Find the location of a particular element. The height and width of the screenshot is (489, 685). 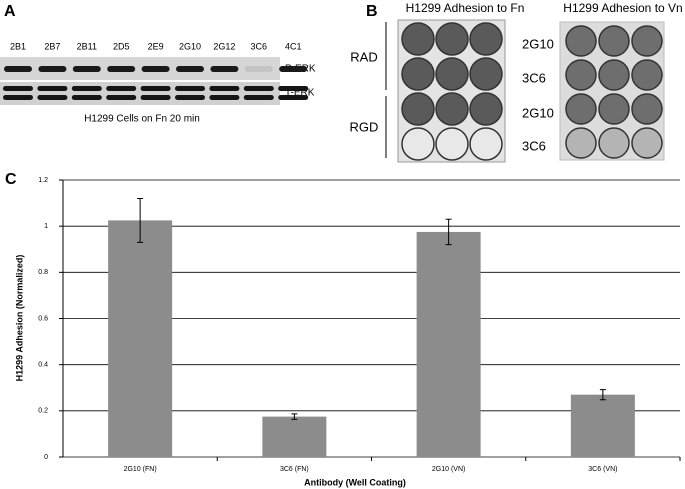

y-tick-label: 1.2 is located at coordinates (43, 180).